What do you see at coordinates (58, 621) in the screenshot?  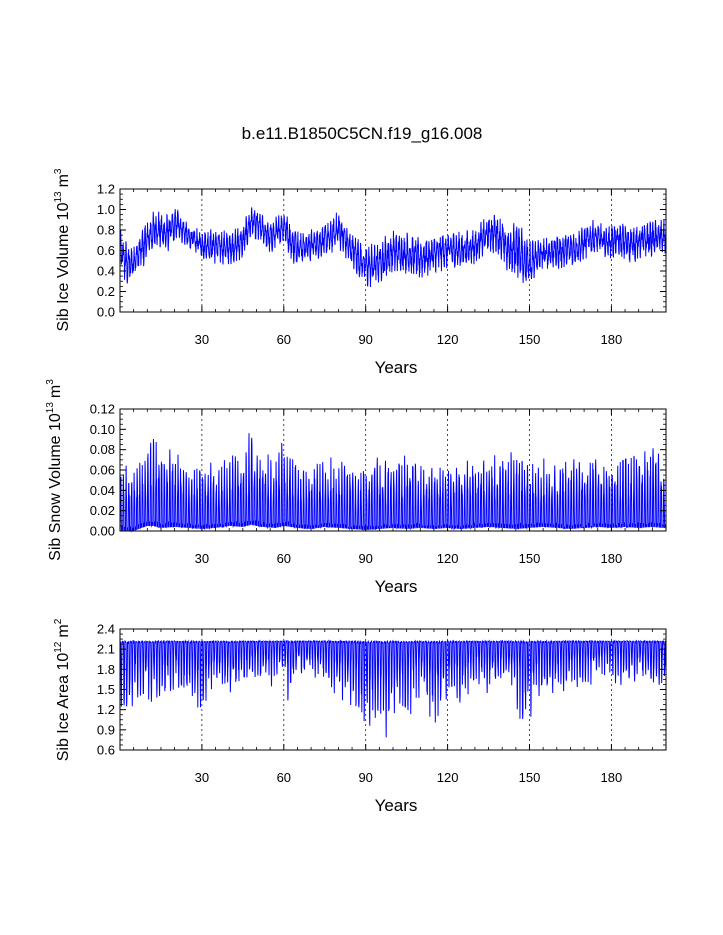 I see `y-axis-label-unit-exp: 2` at bounding box center [58, 621].